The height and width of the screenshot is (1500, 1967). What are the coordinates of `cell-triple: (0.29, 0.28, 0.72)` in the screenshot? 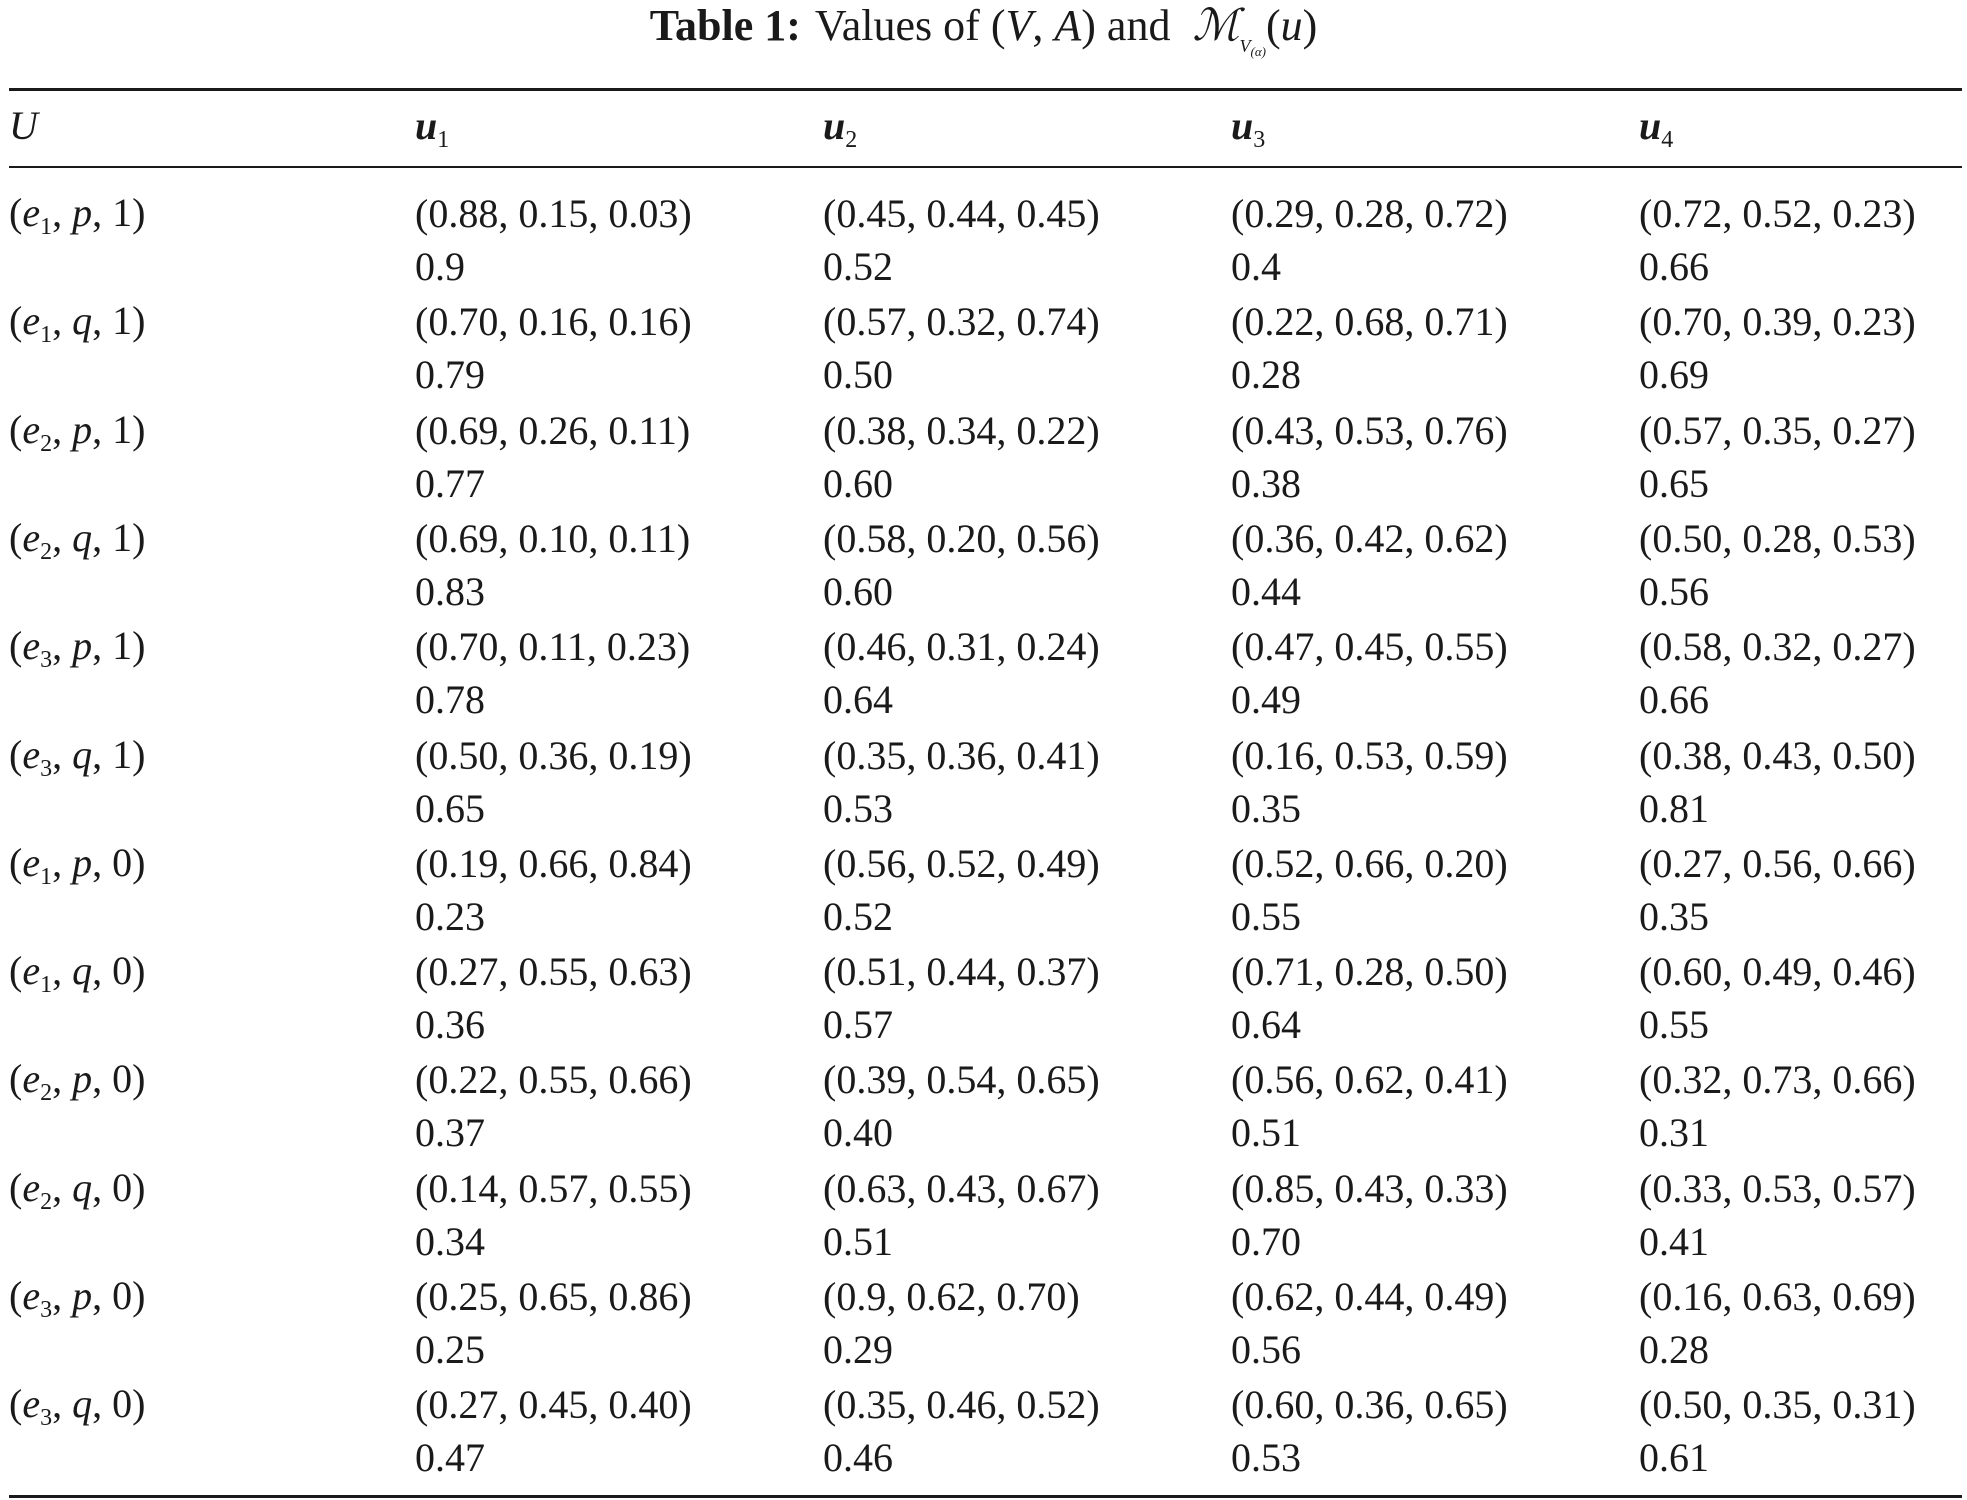 It's located at (1369, 213).